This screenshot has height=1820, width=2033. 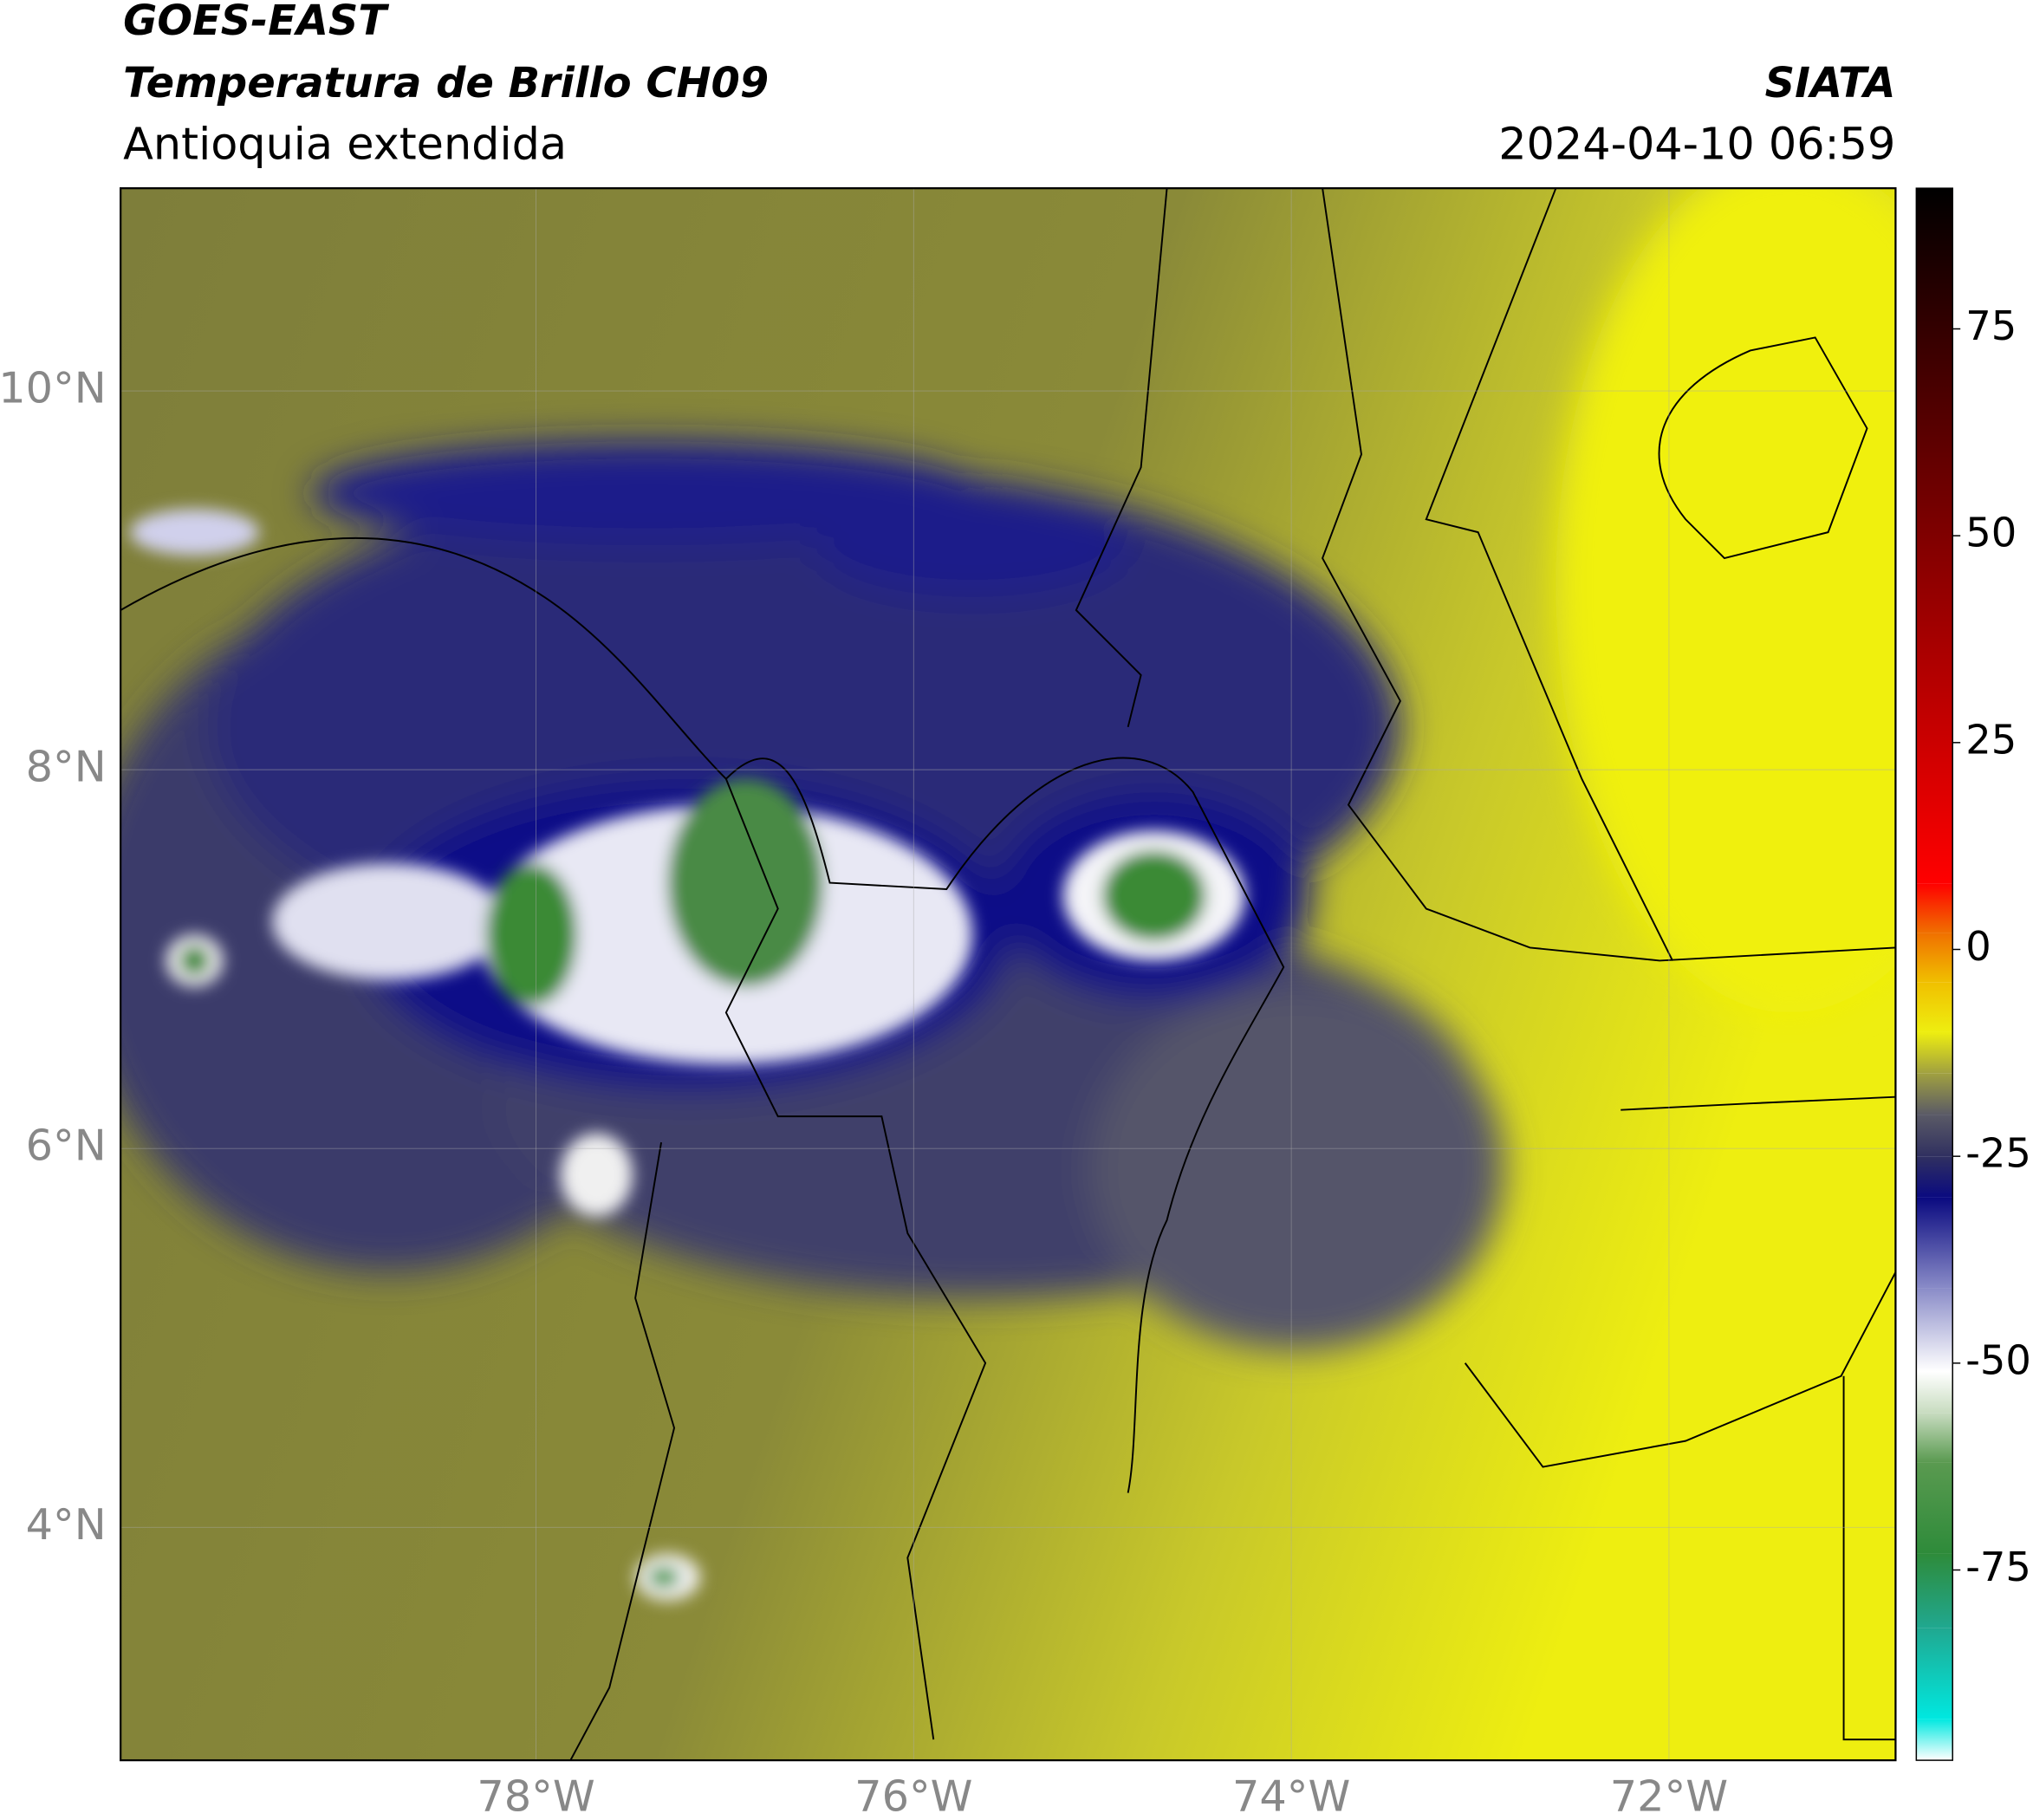 I want to click on title: GOES-EAST, so click(x=256, y=22).